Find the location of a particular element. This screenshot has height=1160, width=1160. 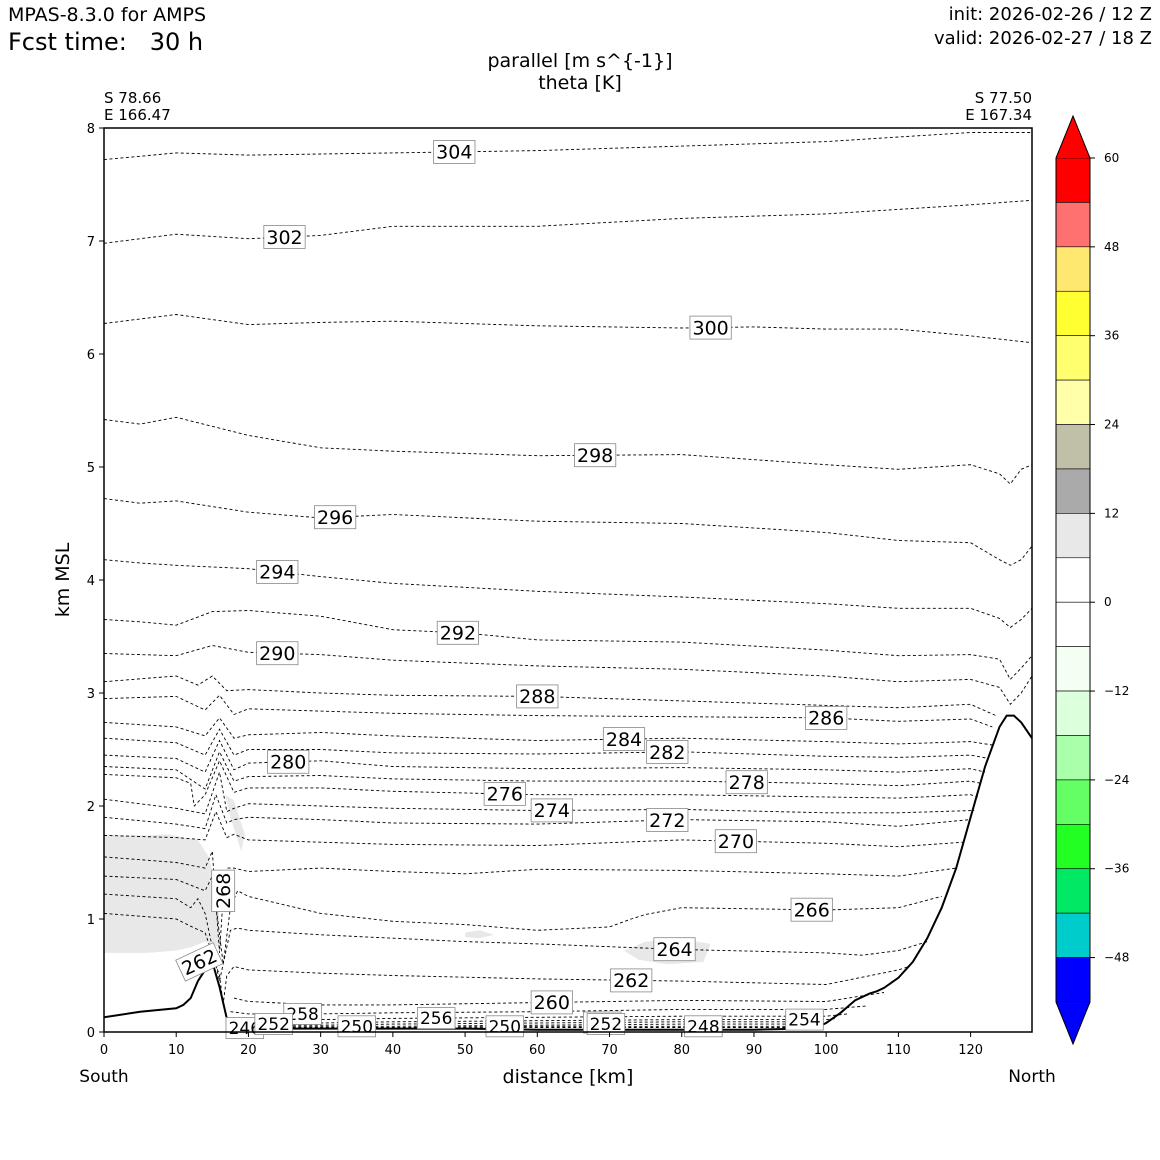

contour-label-260: 260 is located at coordinates (551, 1002).